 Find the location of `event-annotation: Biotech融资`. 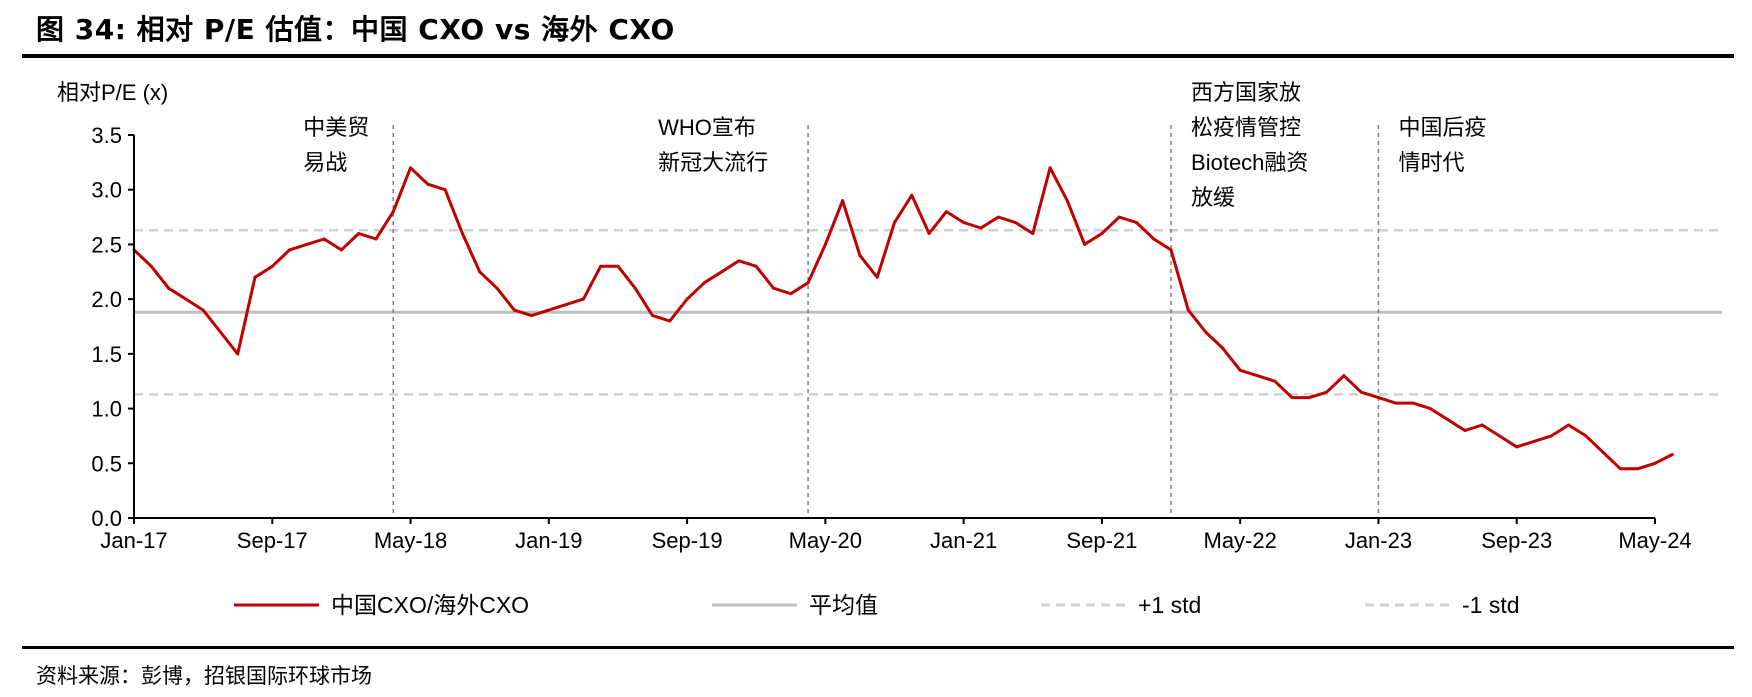

event-annotation: Biotech融资 is located at coordinates (1249, 162).